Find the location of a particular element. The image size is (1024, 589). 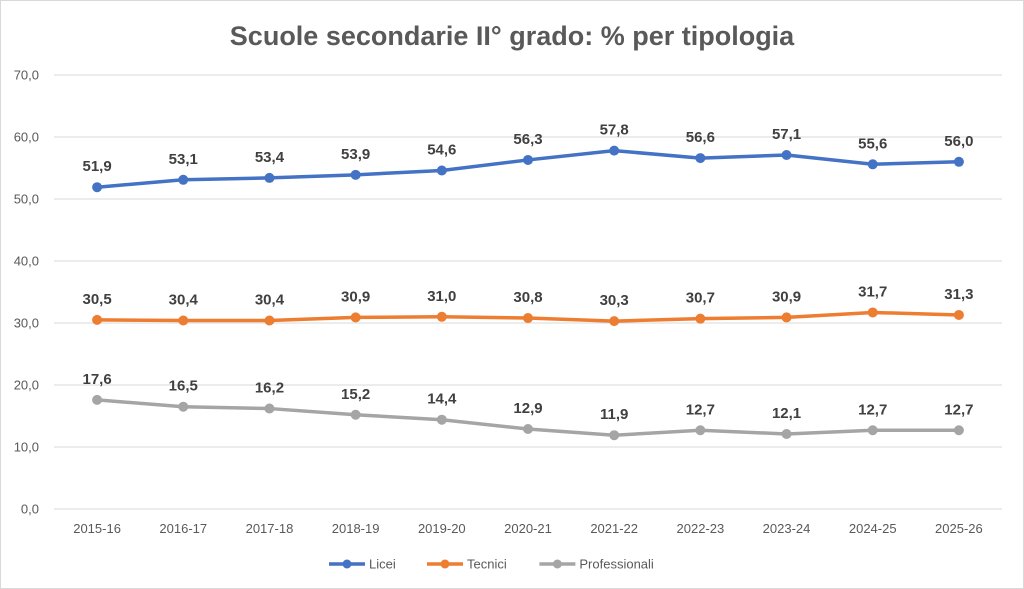

x-tick-label: 2021-22 is located at coordinates (614, 528).